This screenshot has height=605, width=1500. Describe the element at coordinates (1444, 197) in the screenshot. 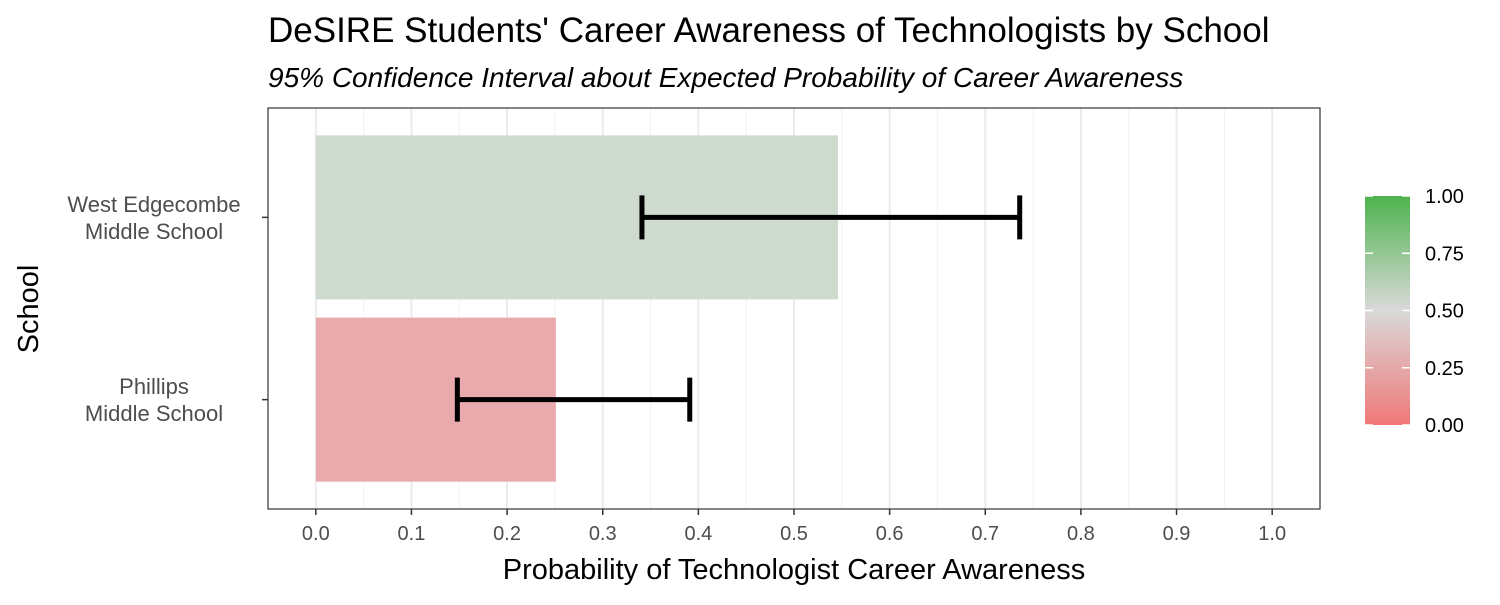

I see `colorbar-label-4: 1.00` at that location.